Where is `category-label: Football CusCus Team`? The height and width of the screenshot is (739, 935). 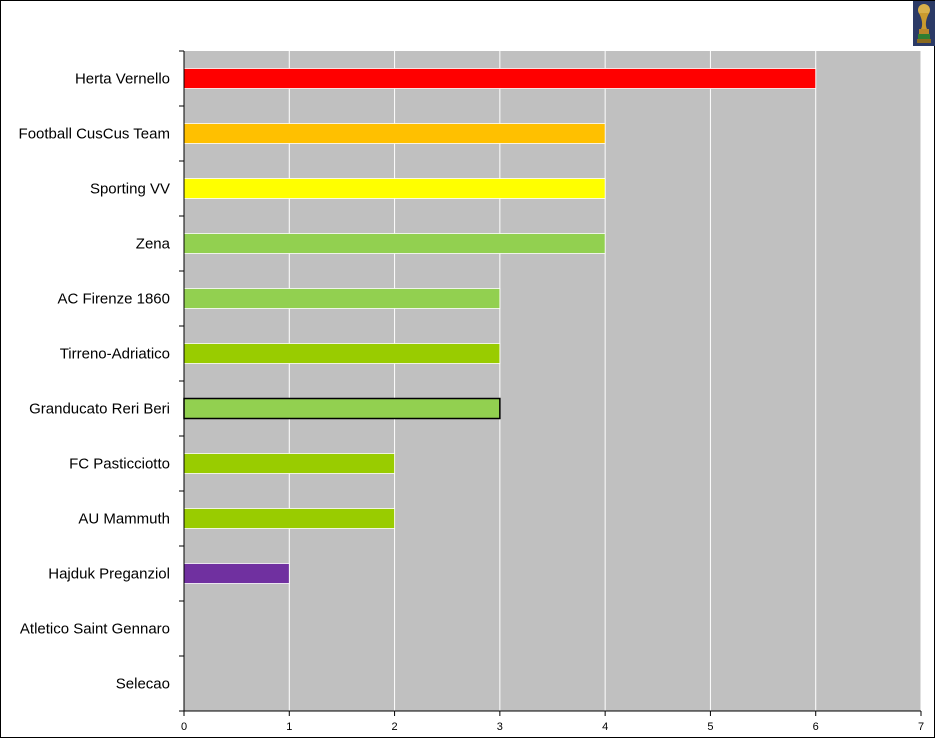 category-label: Football CusCus Team is located at coordinates (94, 134).